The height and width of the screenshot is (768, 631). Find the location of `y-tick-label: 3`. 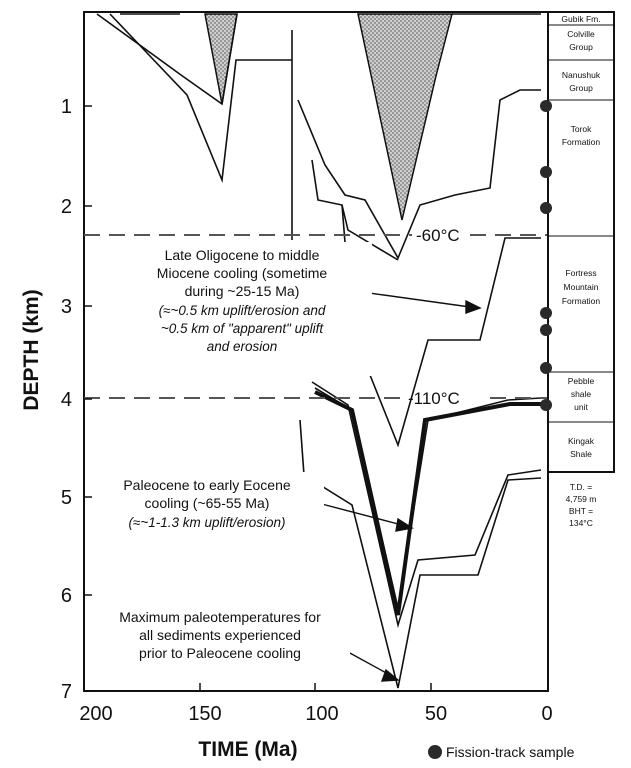

y-tick-label: 3 is located at coordinates (66, 307).